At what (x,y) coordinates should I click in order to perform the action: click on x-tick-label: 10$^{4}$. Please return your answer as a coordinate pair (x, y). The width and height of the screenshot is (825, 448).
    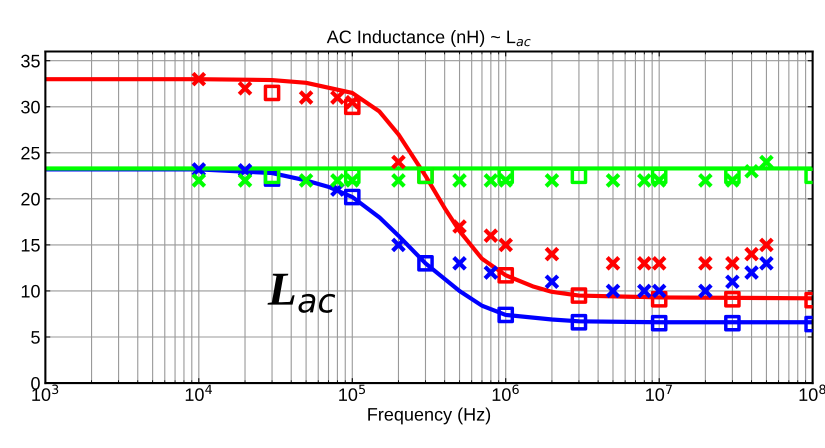
    Looking at the image, I should click on (199, 393).